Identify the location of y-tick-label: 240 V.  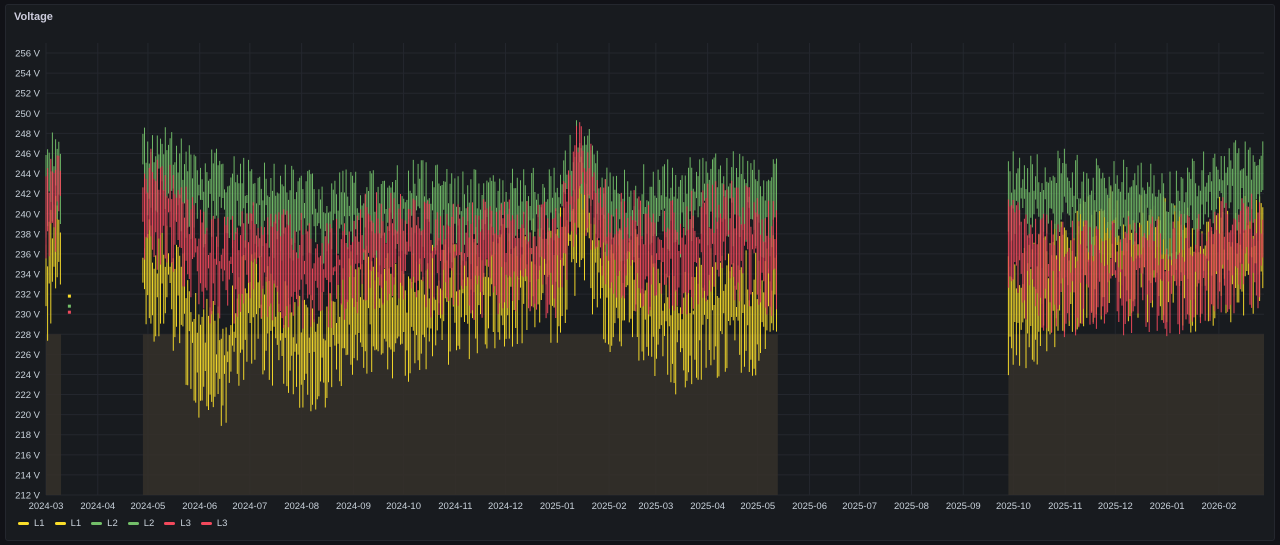
(27, 214).